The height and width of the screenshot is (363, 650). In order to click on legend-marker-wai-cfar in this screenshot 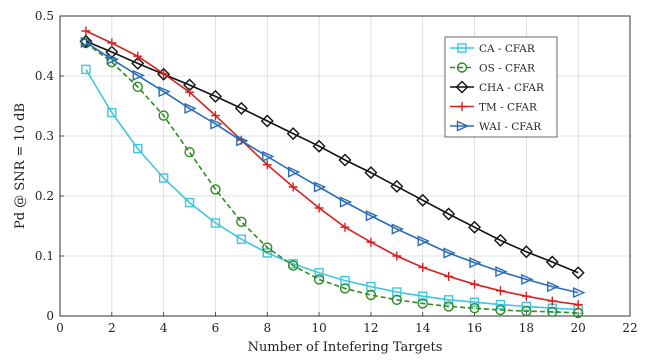, I will do `click(463, 126)`.